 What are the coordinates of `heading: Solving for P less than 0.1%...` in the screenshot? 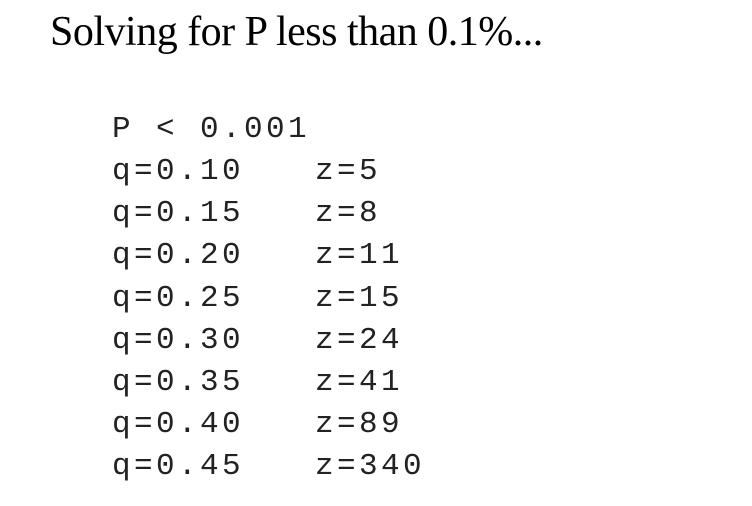 It's located at (296, 32).